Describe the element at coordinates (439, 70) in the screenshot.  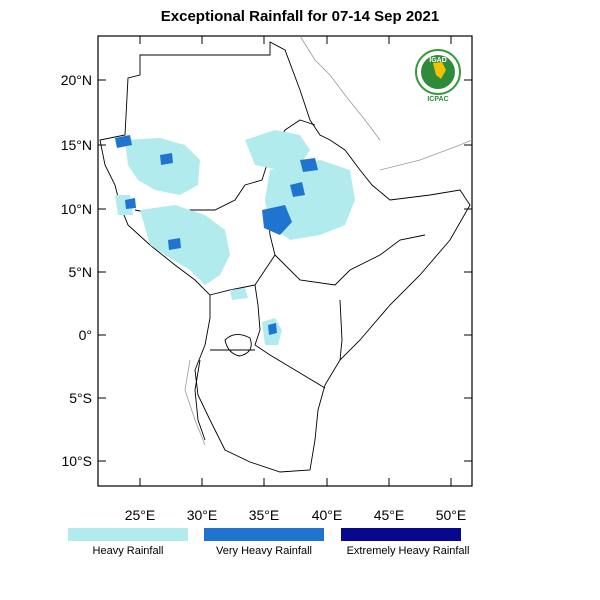
I see `africa-icon` at that location.